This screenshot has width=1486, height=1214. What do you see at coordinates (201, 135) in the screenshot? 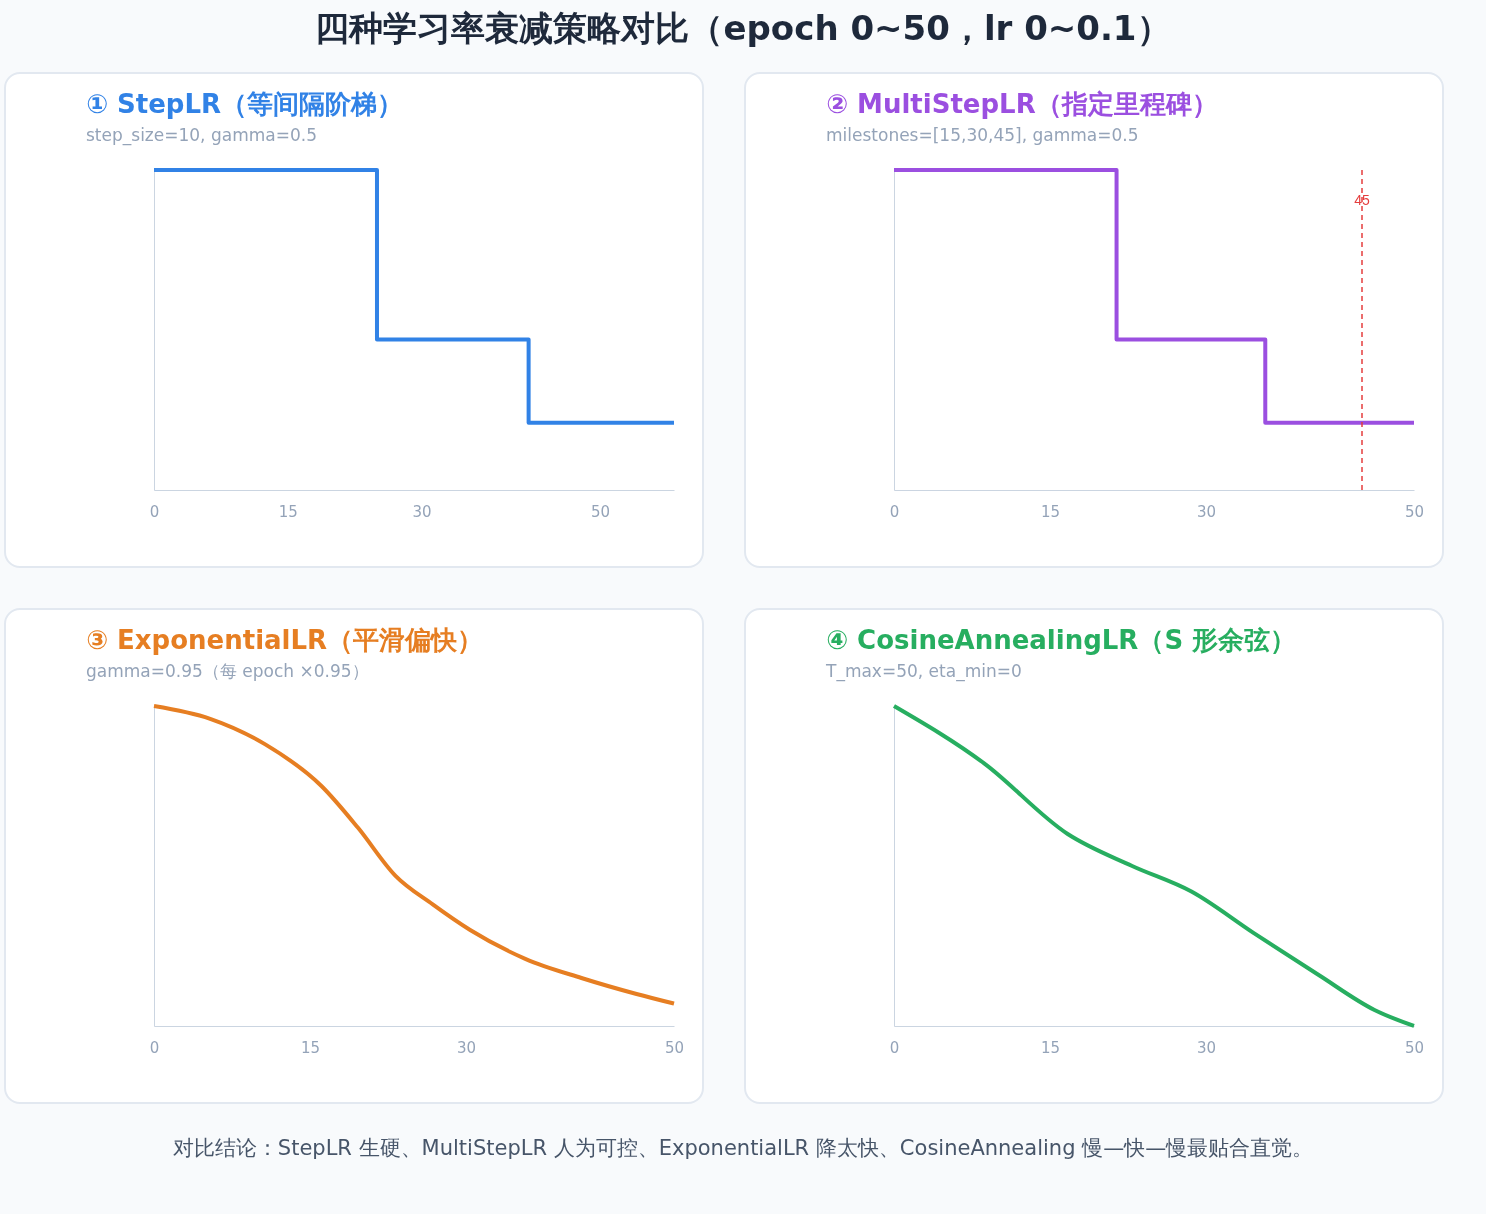
I see `chart-subtitle: step_size=10, gamma=0.5` at bounding box center [201, 135].